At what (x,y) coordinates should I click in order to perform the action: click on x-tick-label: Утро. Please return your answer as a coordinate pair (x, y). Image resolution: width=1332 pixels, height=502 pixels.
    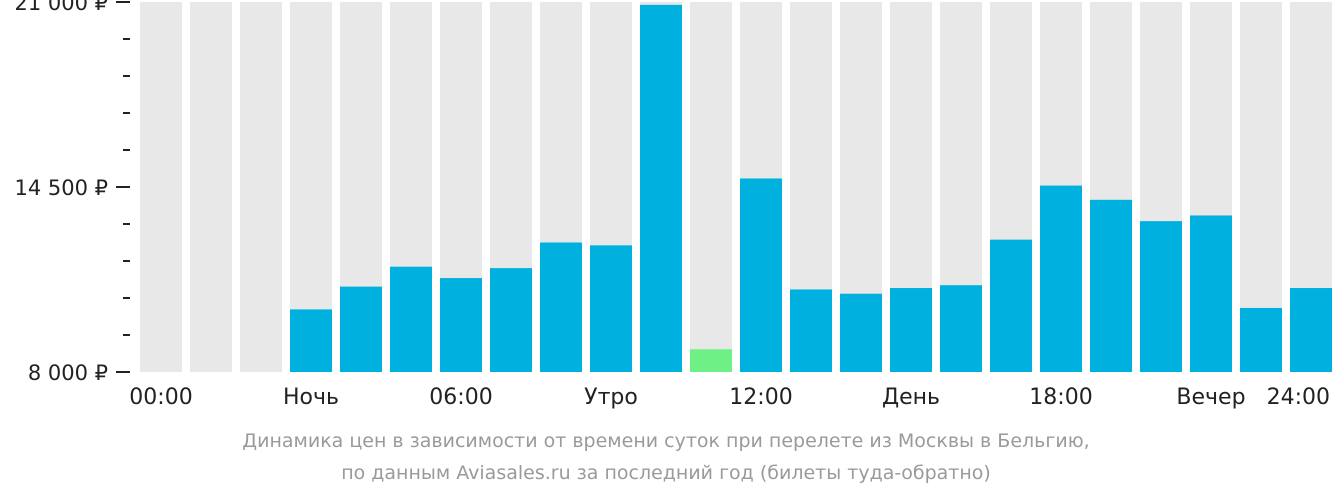
    Looking at the image, I should click on (611, 397).